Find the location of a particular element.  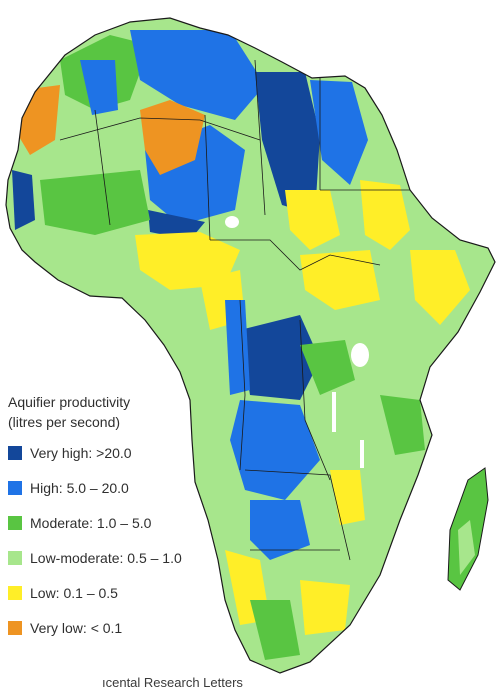

madagascar-low-moderate-zone is located at coordinates (466, 547).